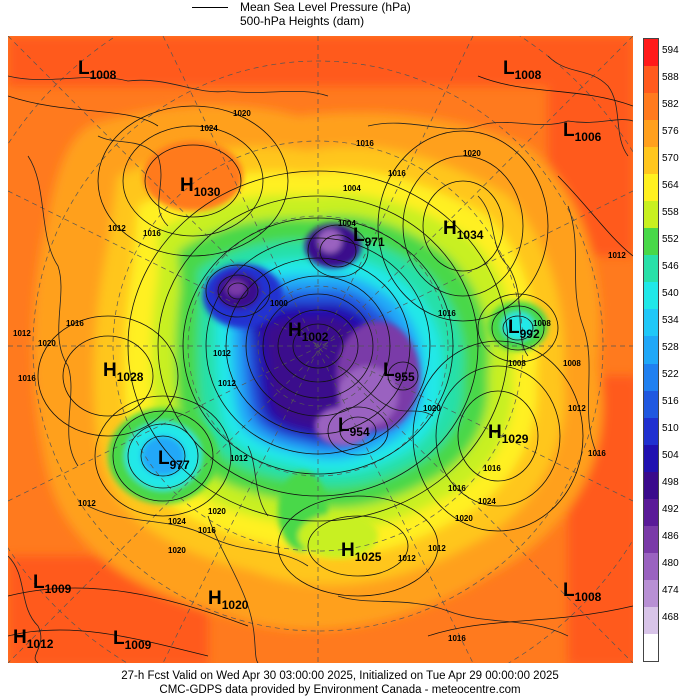 The width and height of the screenshot is (680, 700). What do you see at coordinates (670, 77) in the screenshot?
I see `colorbar-label: 588` at bounding box center [670, 77].